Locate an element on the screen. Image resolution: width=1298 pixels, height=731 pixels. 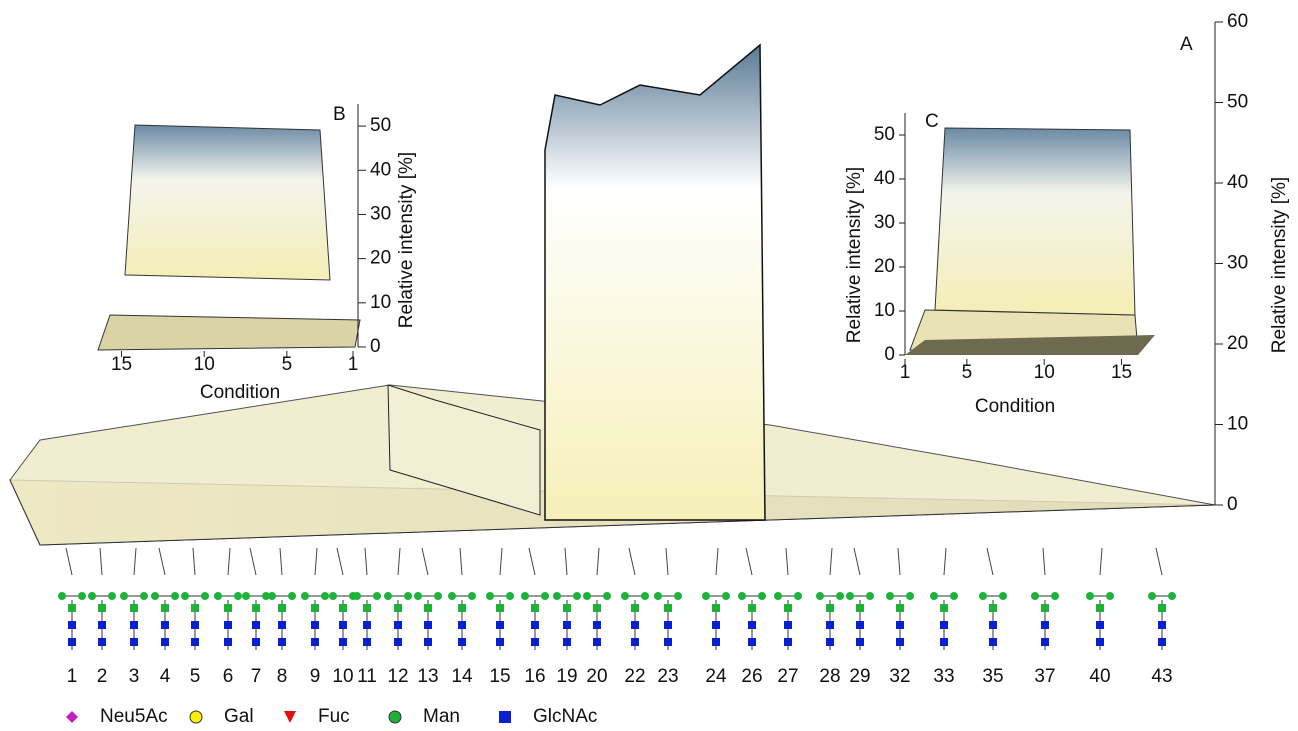
peak-label: 10 is located at coordinates (342, 676).